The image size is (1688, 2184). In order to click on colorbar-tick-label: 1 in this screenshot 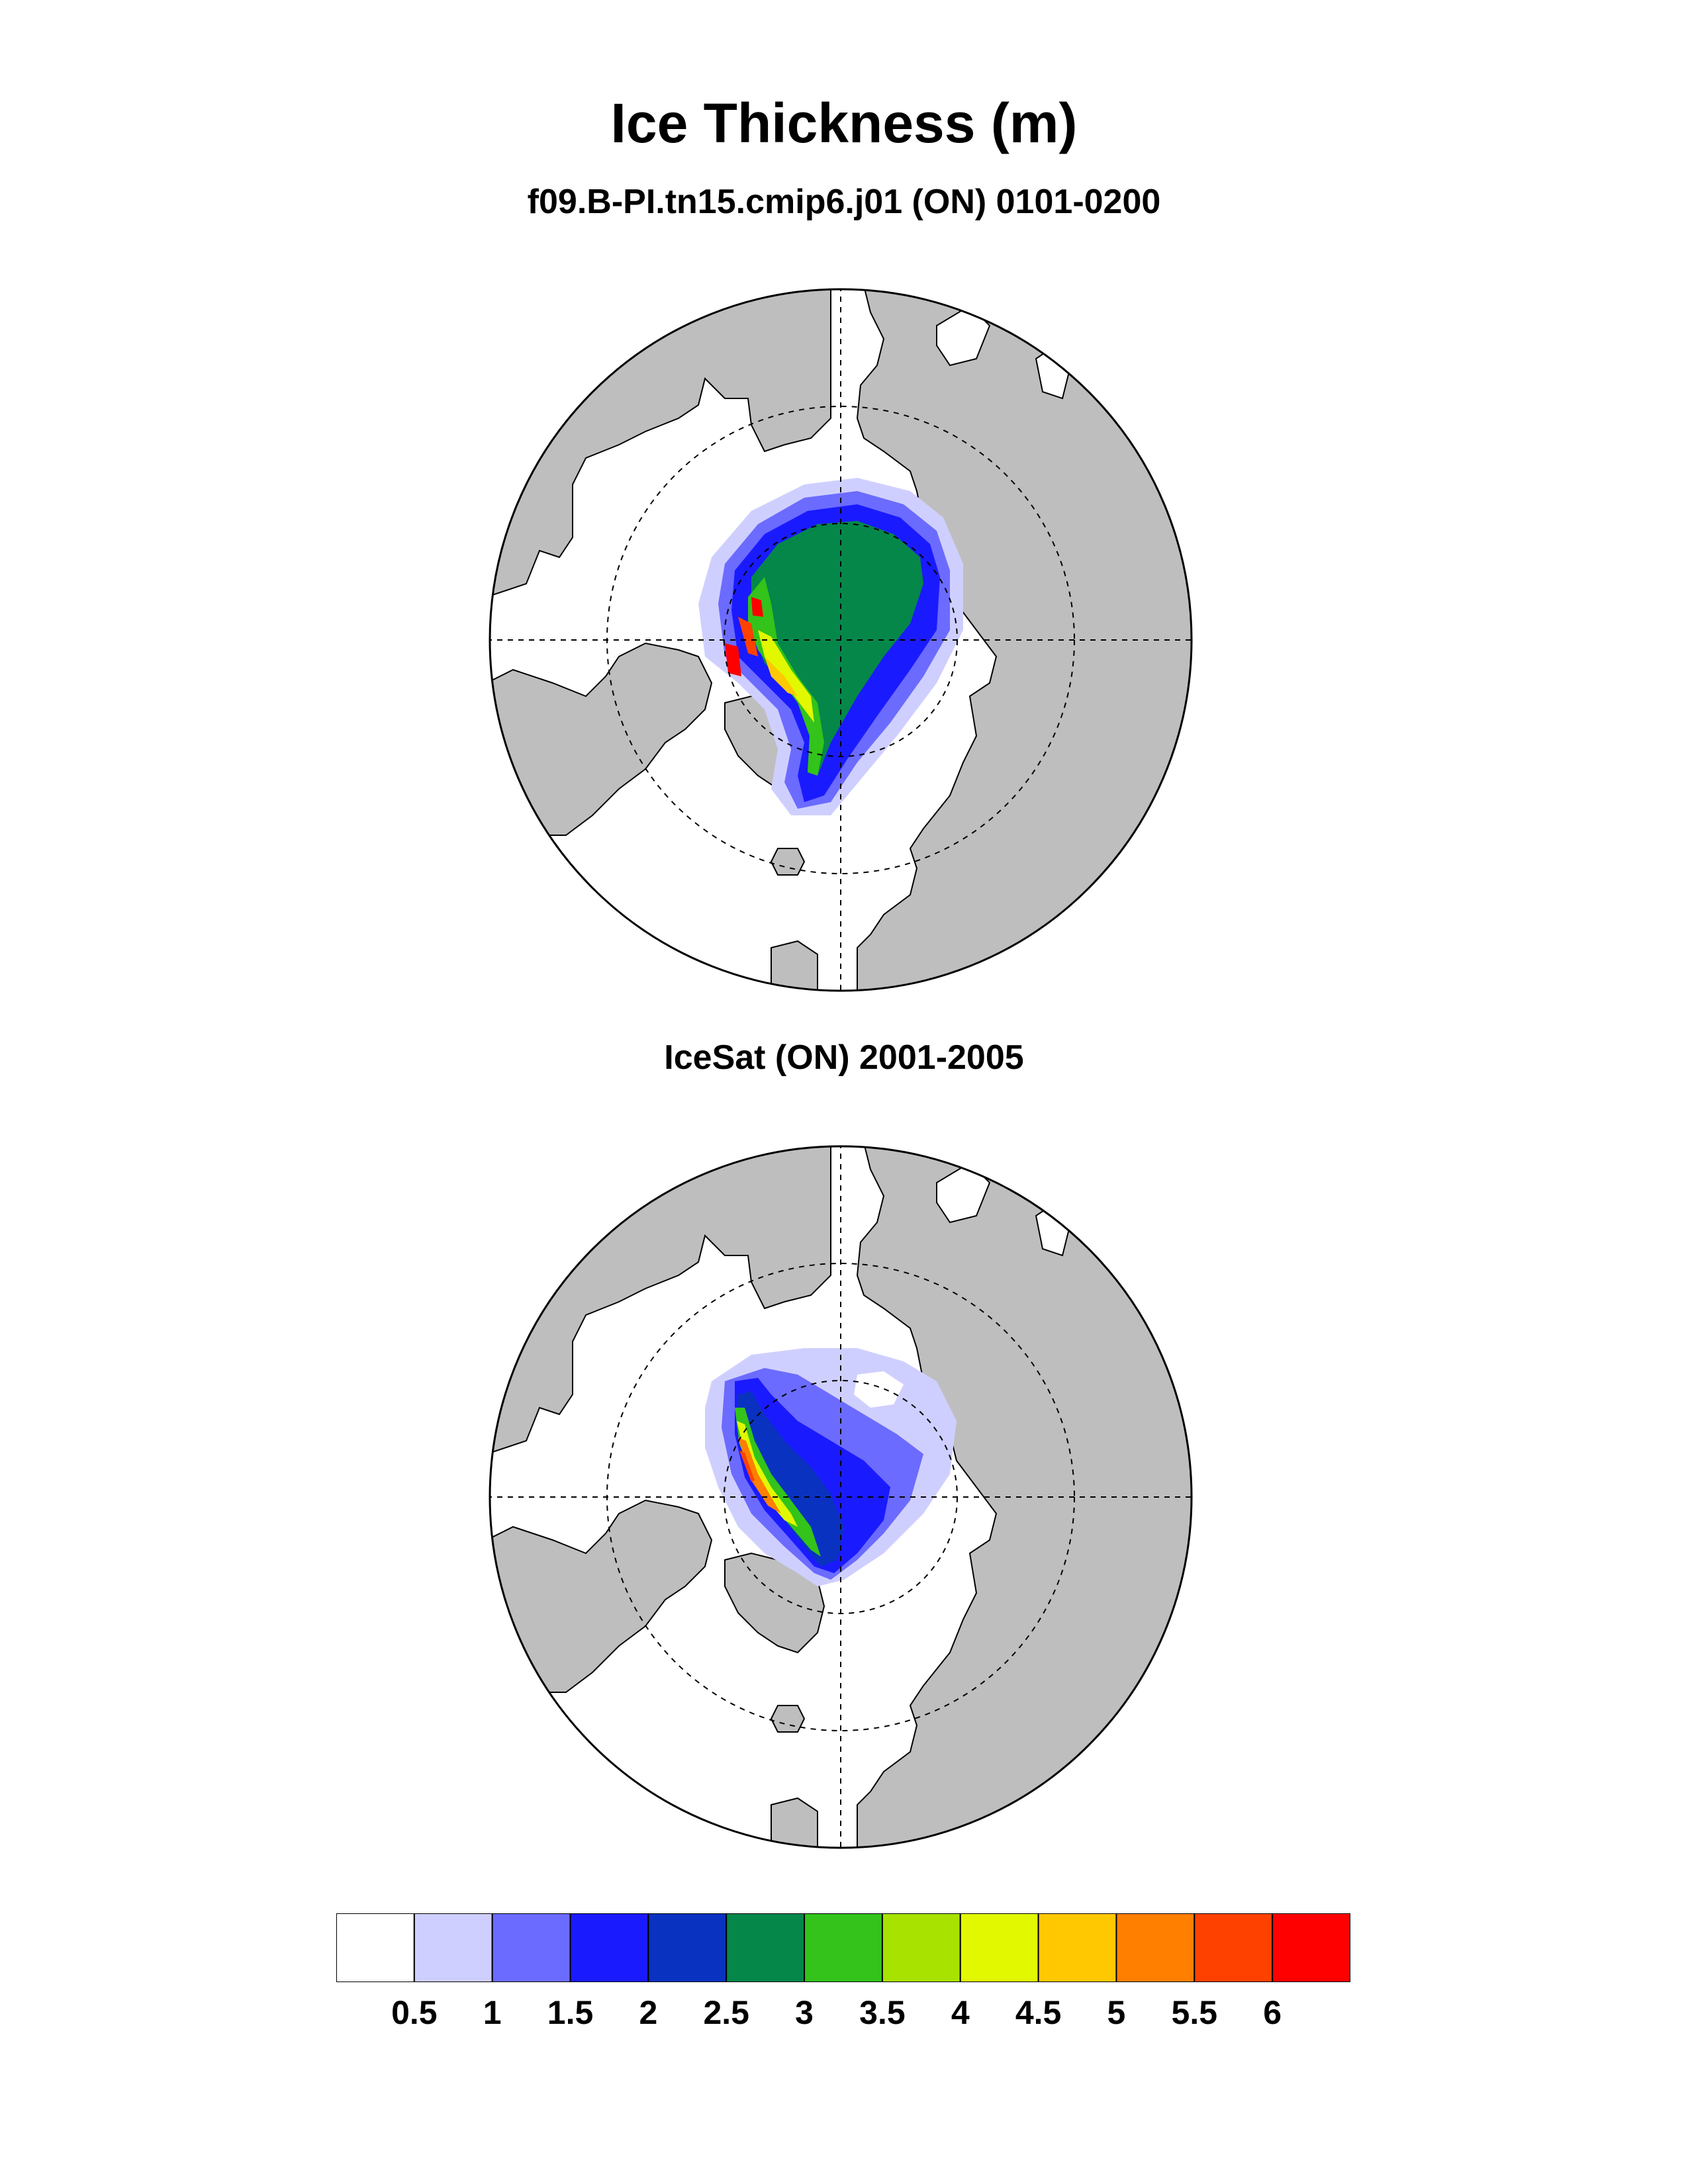, I will do `click(492, 2013)`.